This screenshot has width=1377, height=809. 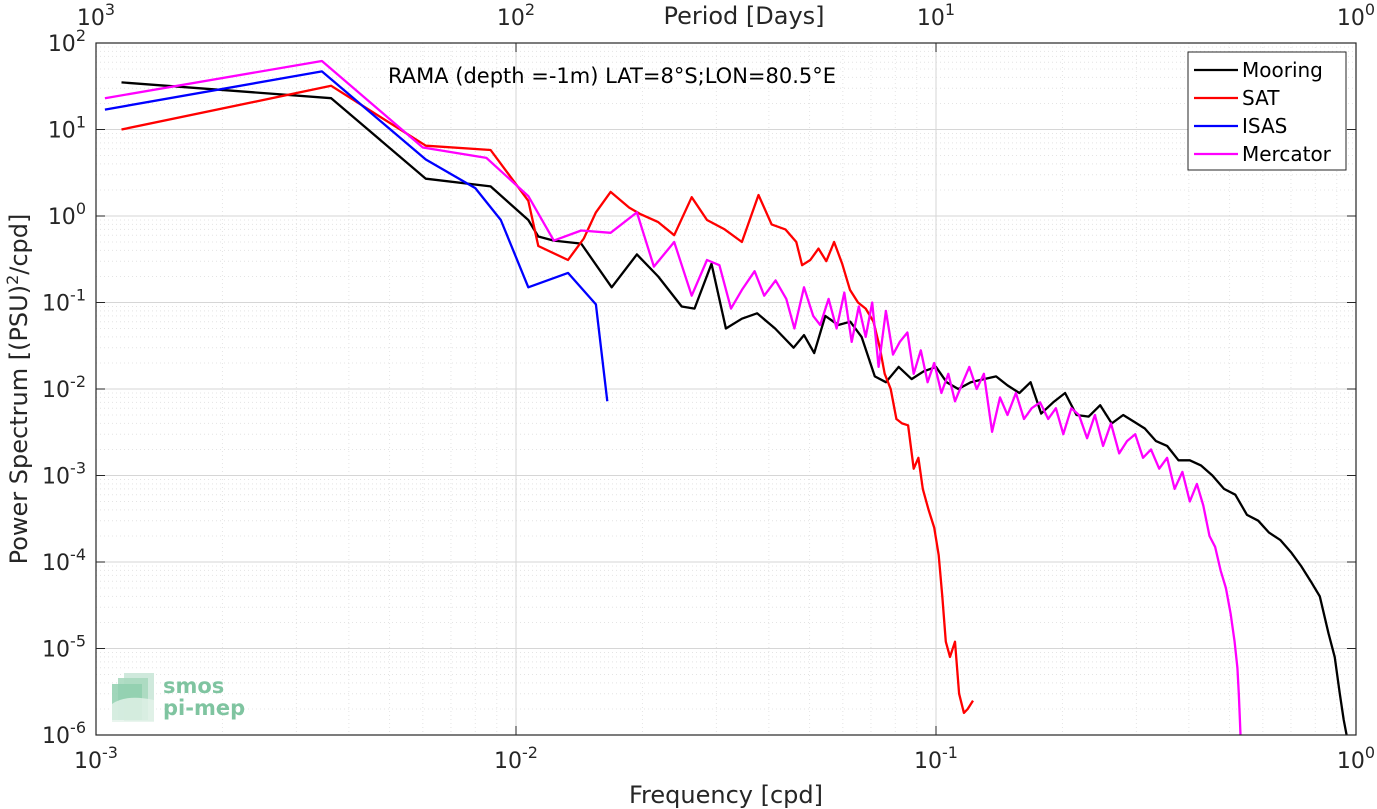 I want to click on x-tick-label-exponent: 0, so click(x=1370, y=752).